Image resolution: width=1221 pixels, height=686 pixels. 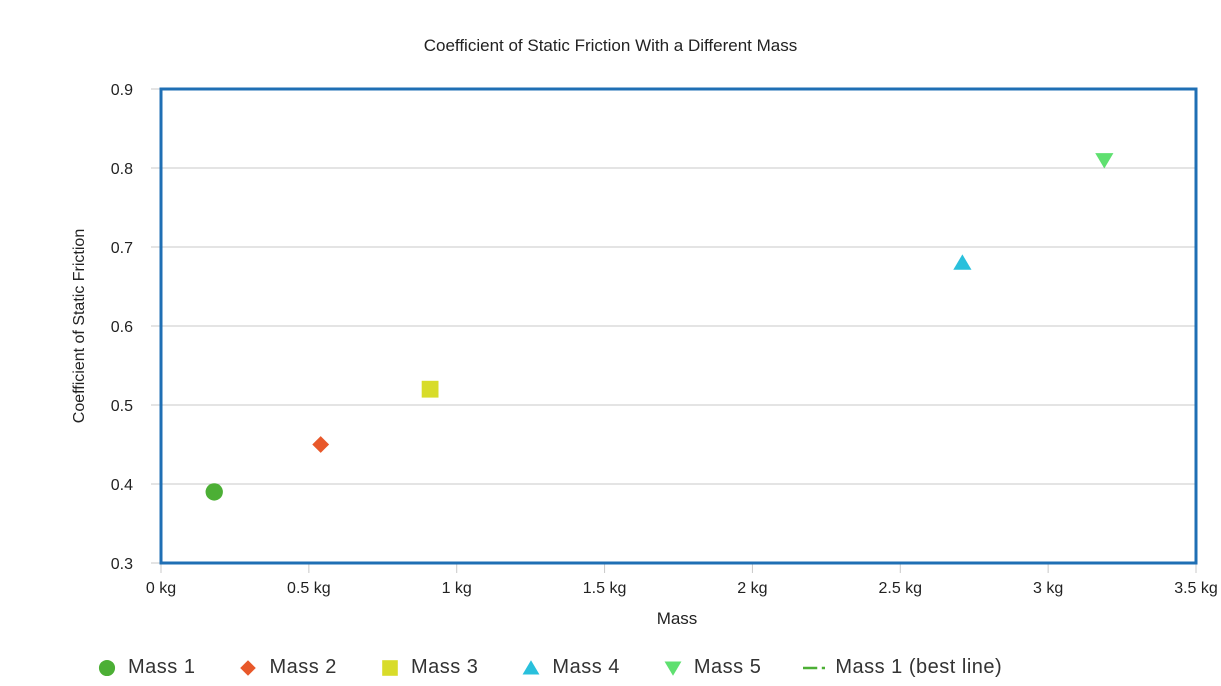 What do you see at coordinates (303, 667) in the screenshot?
I see `legend-label: Mass 2` at bounding box center [303, 667].